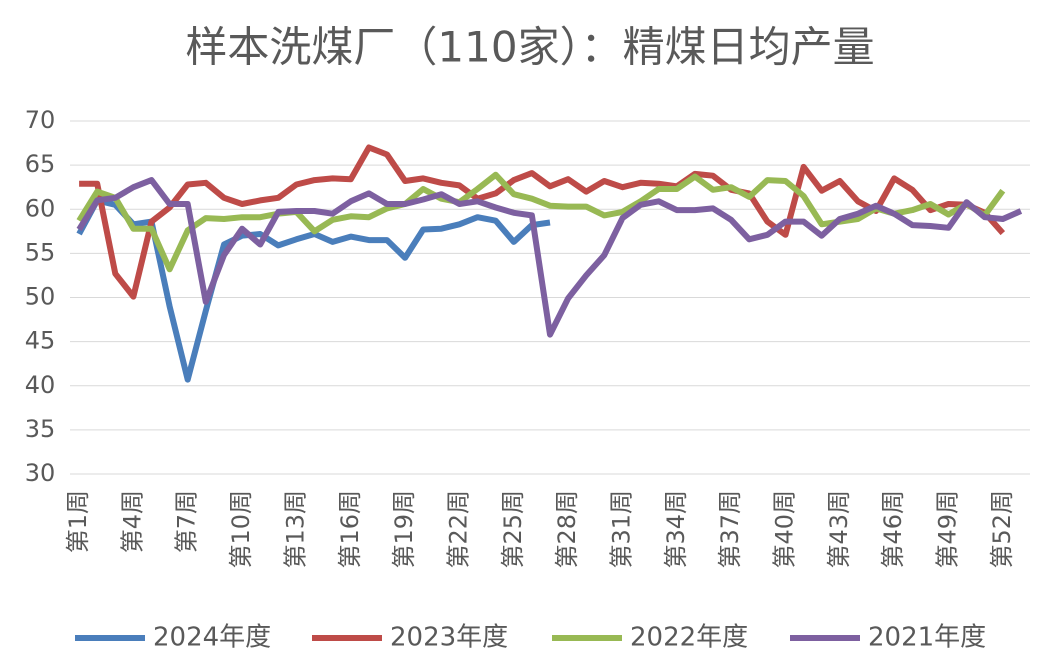 The height and width of the screenshot is (672, 1054). What do you see at coordinates (40, 297) in the screenshot?
I see `y-tick-label: 50` at bounding box center [40, 297].